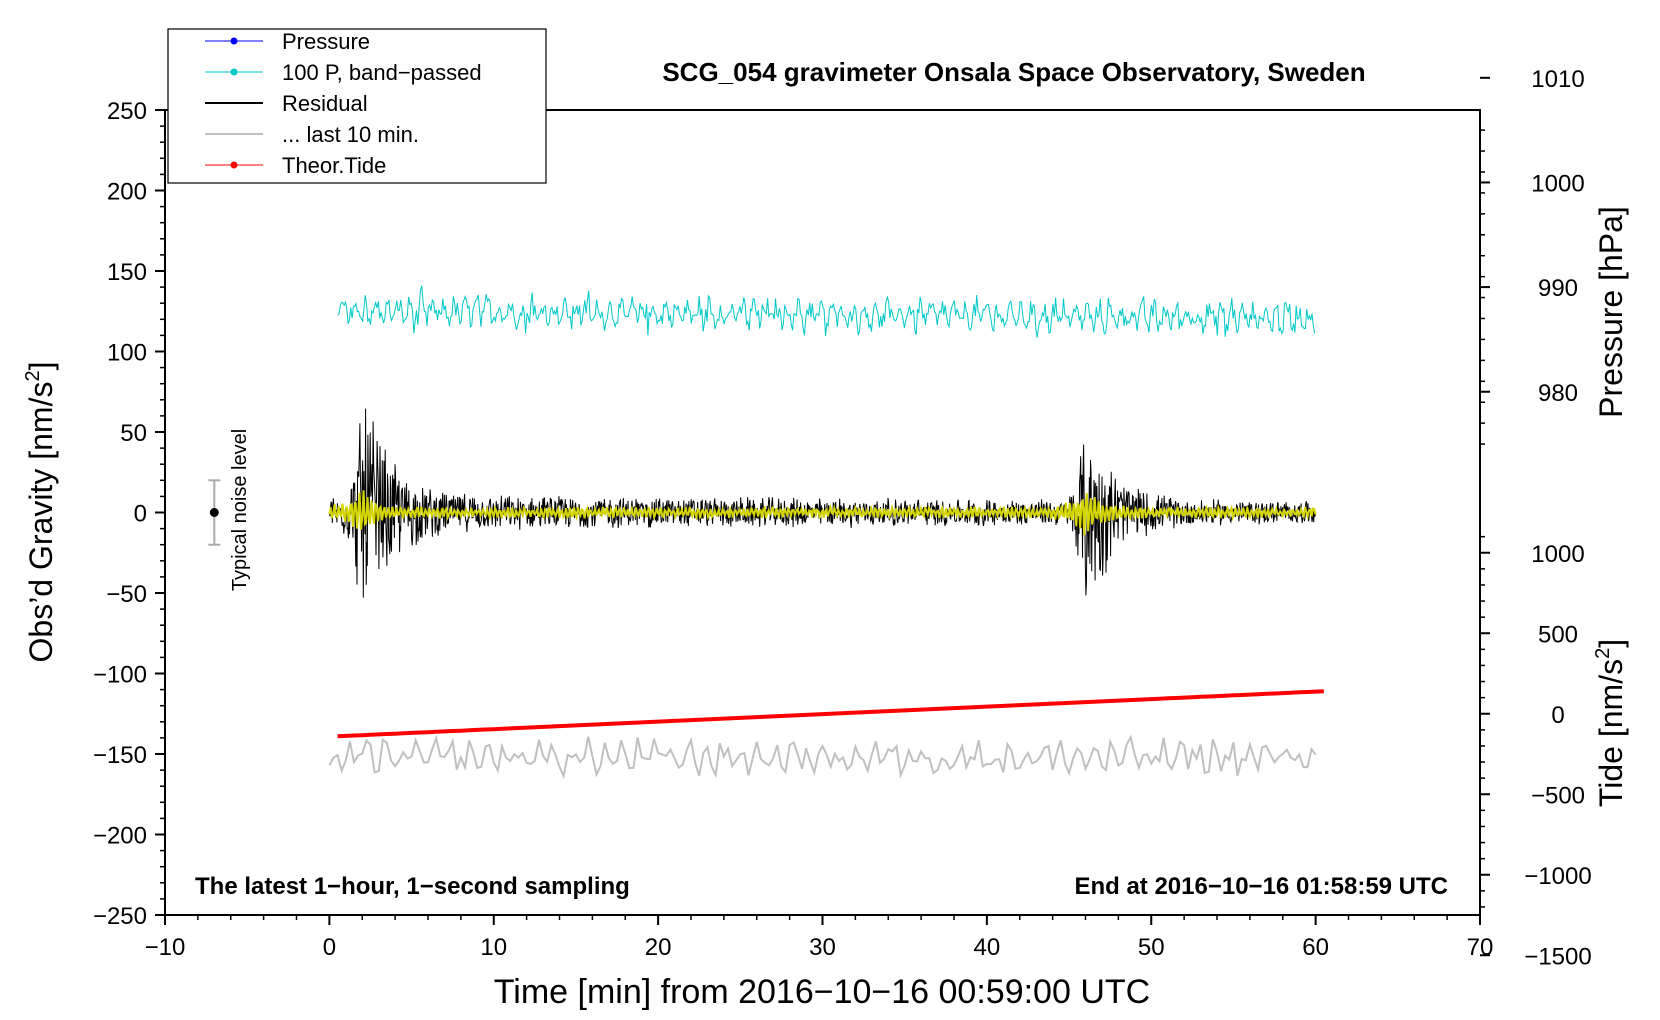 This screenshot has height=1020, width=1660. I want to click on y-tick-label: −50, so click(126, 594).